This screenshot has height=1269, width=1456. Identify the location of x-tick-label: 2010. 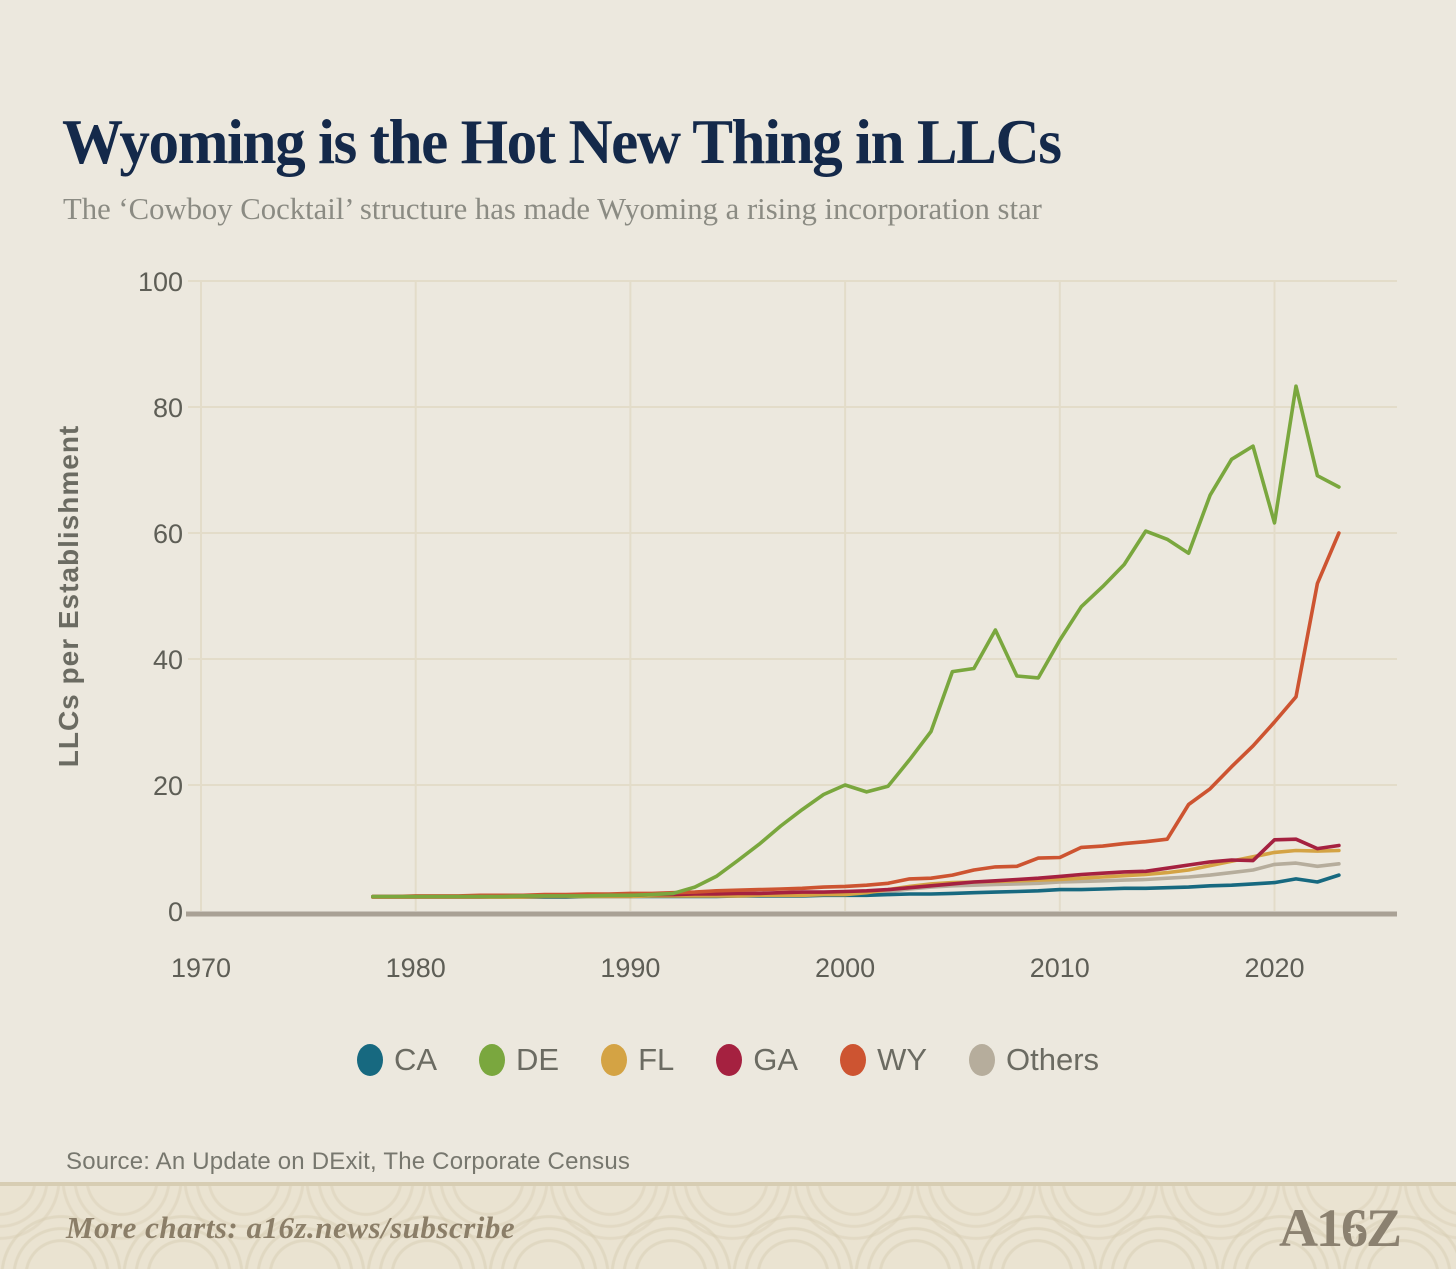
(1060, 968).